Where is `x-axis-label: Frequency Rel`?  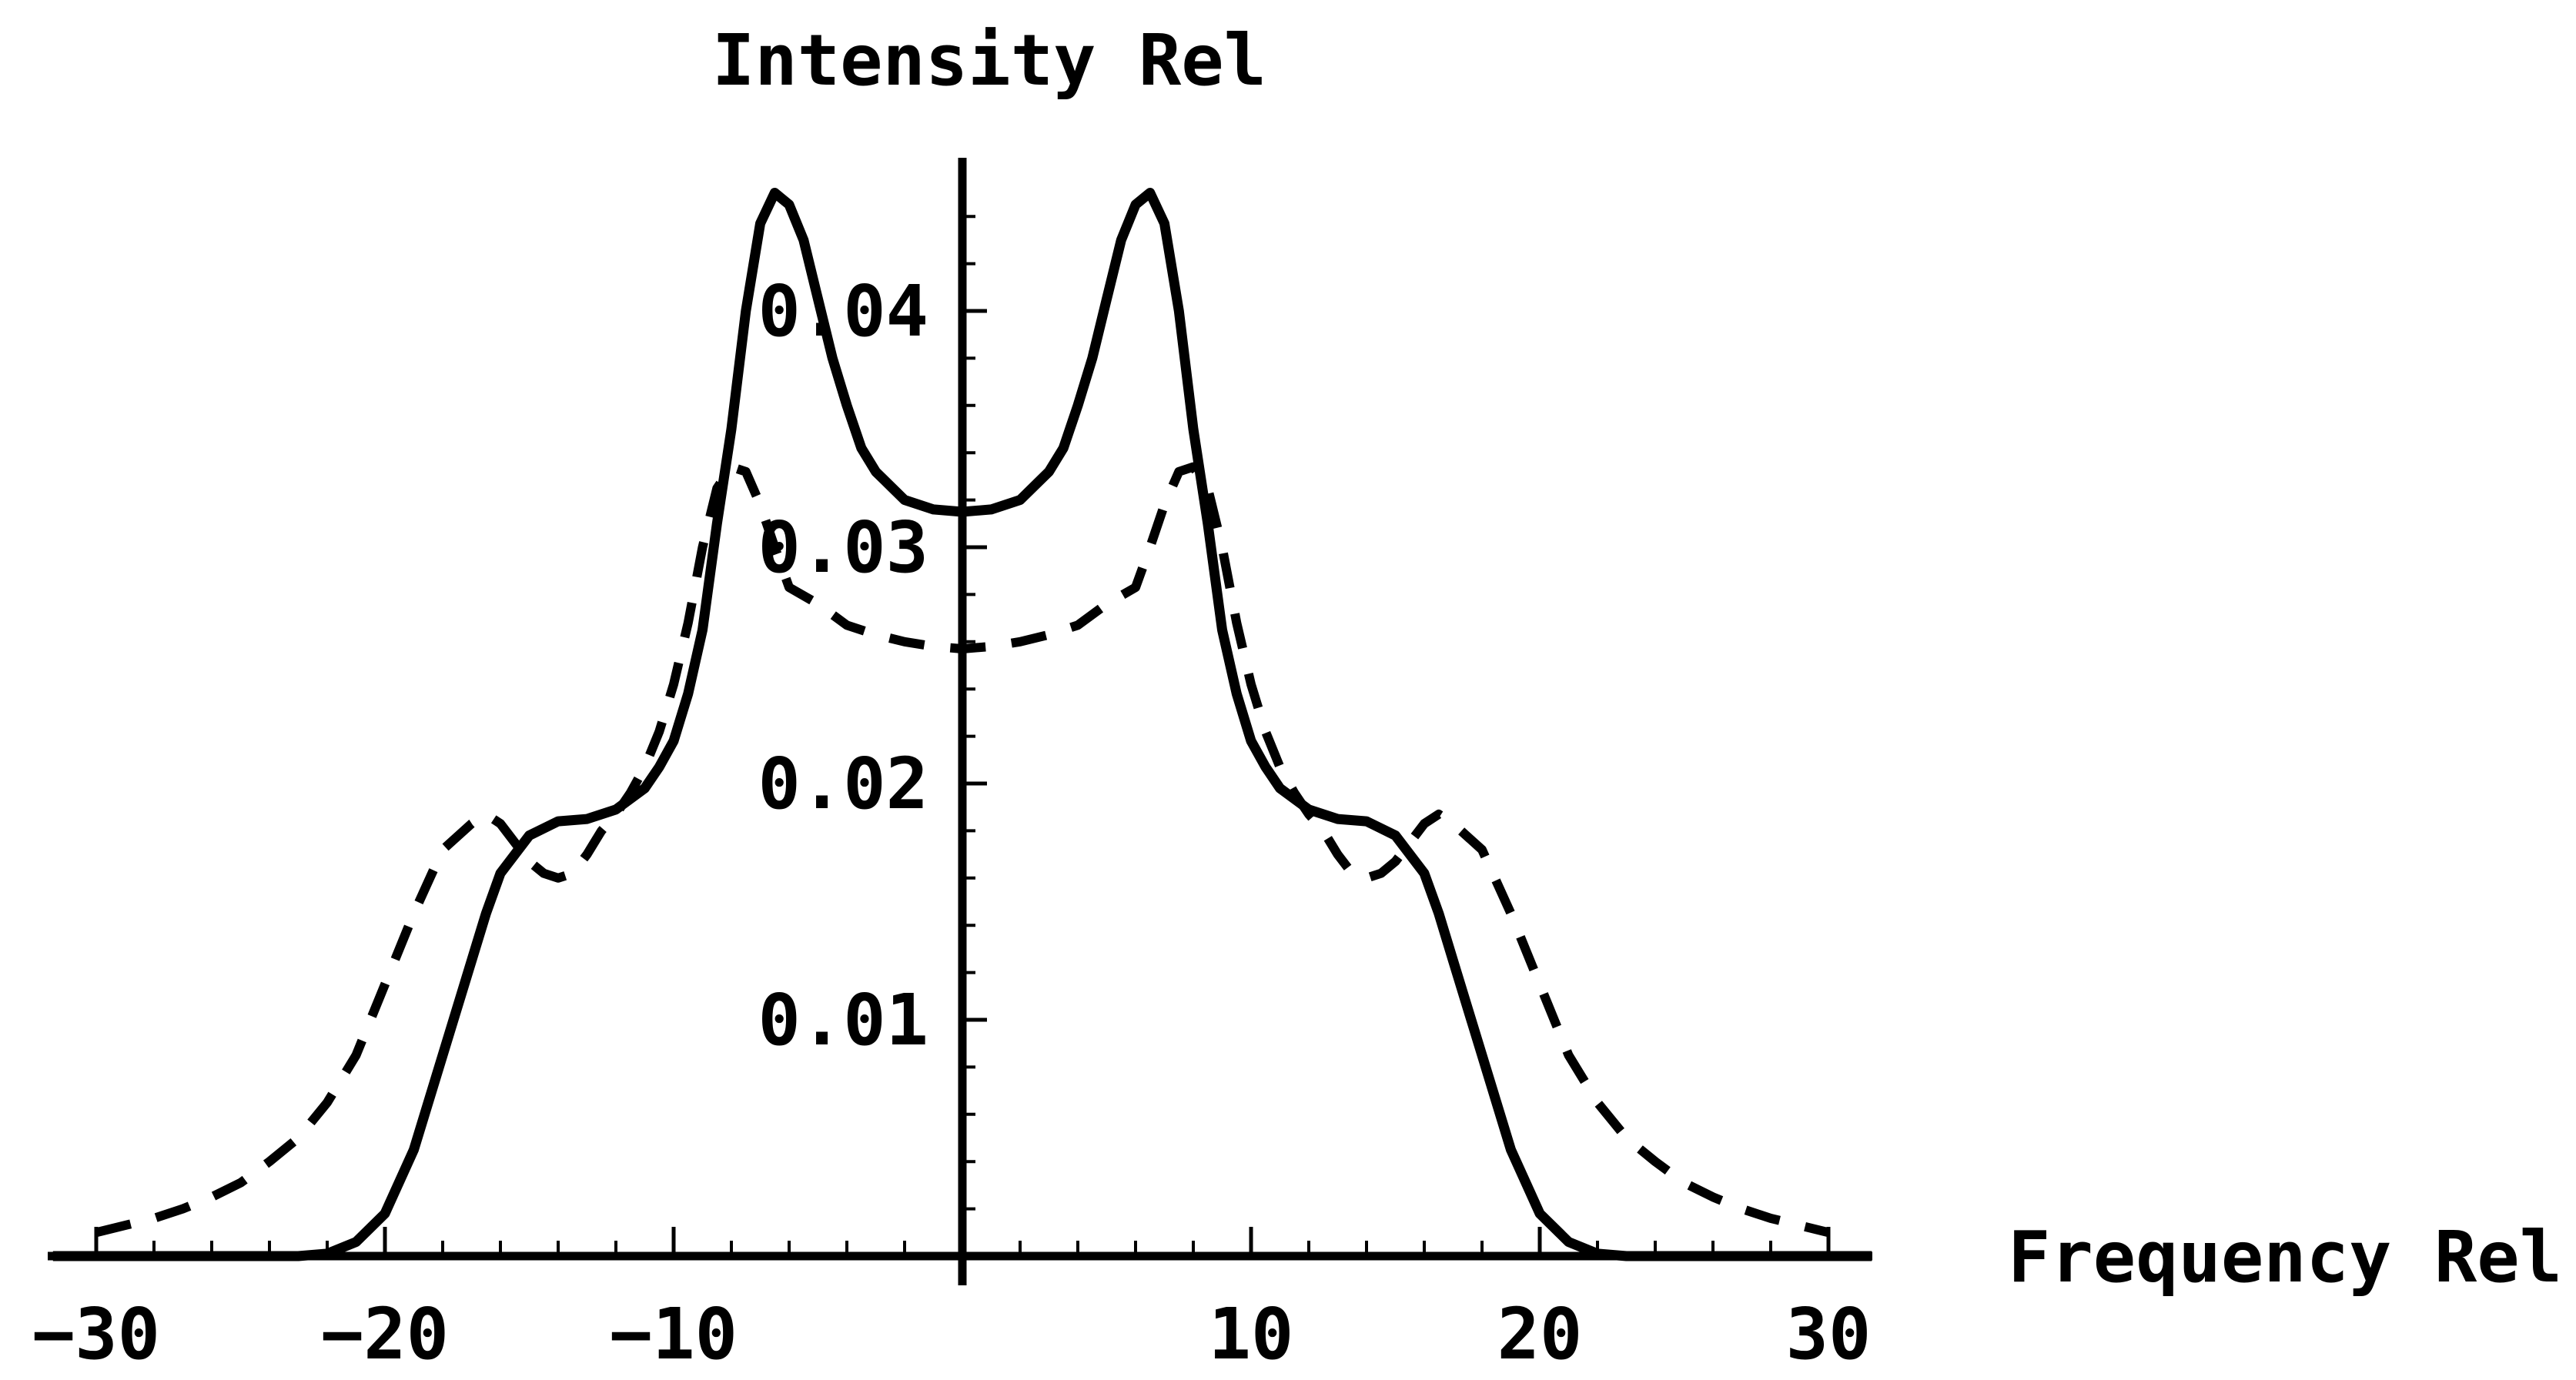 x-axis-label: Frequency Rel is located at coordinates (2285, 1257).